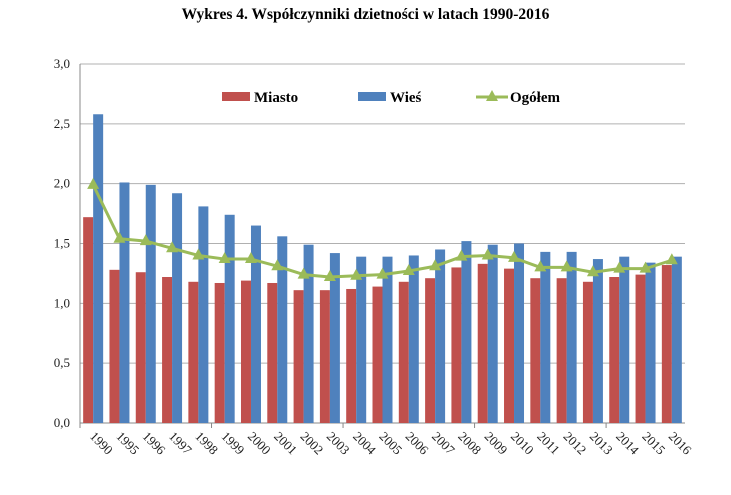 Image resolution: width=731 pixels, height=495 pixels. What do you see at coordinates (653, 443) in the screenshot?
I see `x-tick-label: 2015` at bounding box center [653, 443].